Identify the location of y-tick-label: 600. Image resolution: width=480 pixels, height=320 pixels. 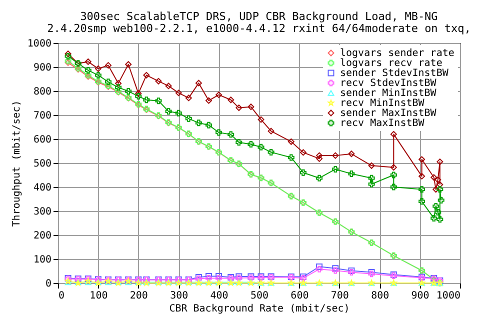
(42, 140).